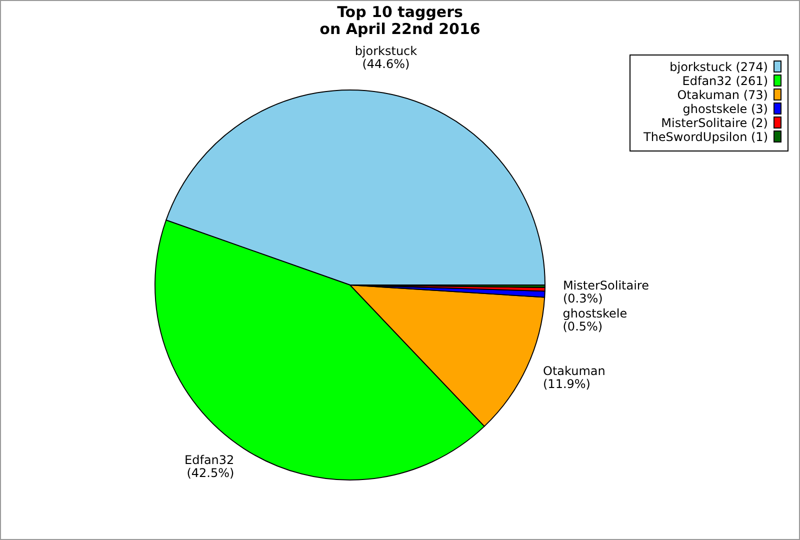  I want to click on data-label: bjorkstuck (44.6%), so click(386, 58).